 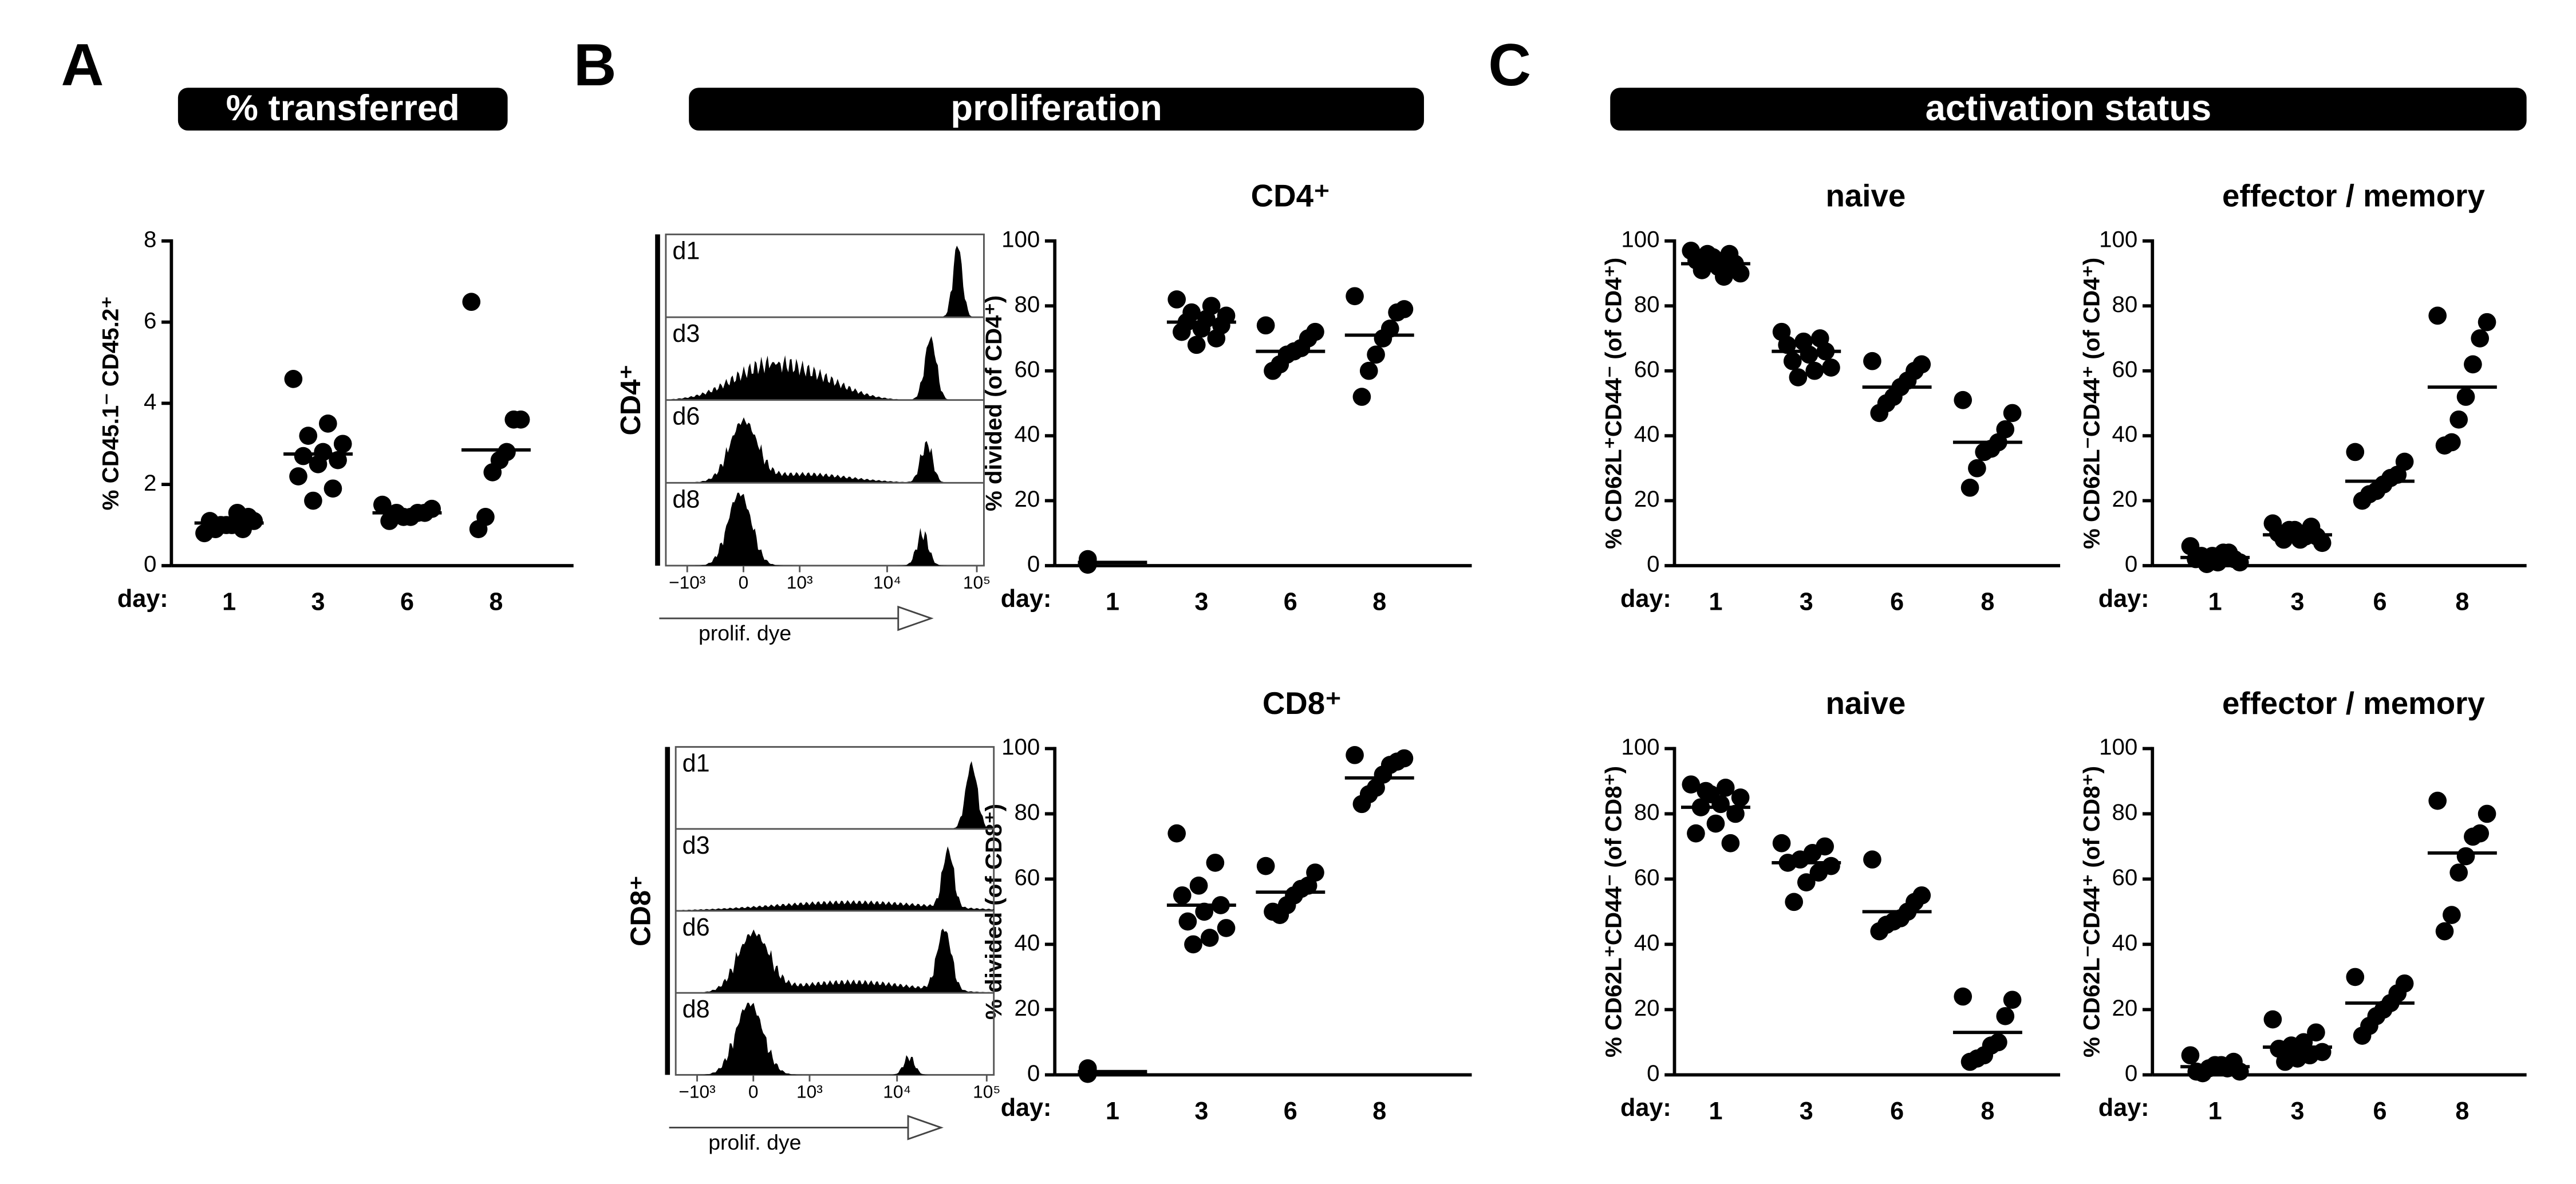 What do you see at coordinates (1614, 911) in the screenshot?
I see `y-axis-label: % CD62L⁺CD44⁻ (of CD8⁺)` at bounding box center [1614, 911].